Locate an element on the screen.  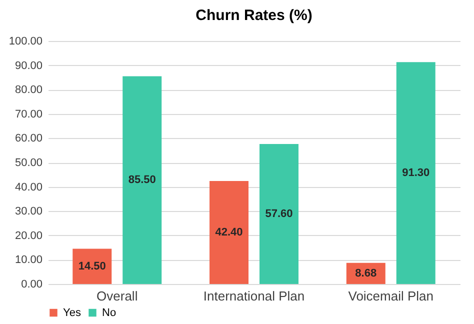
y-tick-label: 30.00 is located at coordinates (28, 212).